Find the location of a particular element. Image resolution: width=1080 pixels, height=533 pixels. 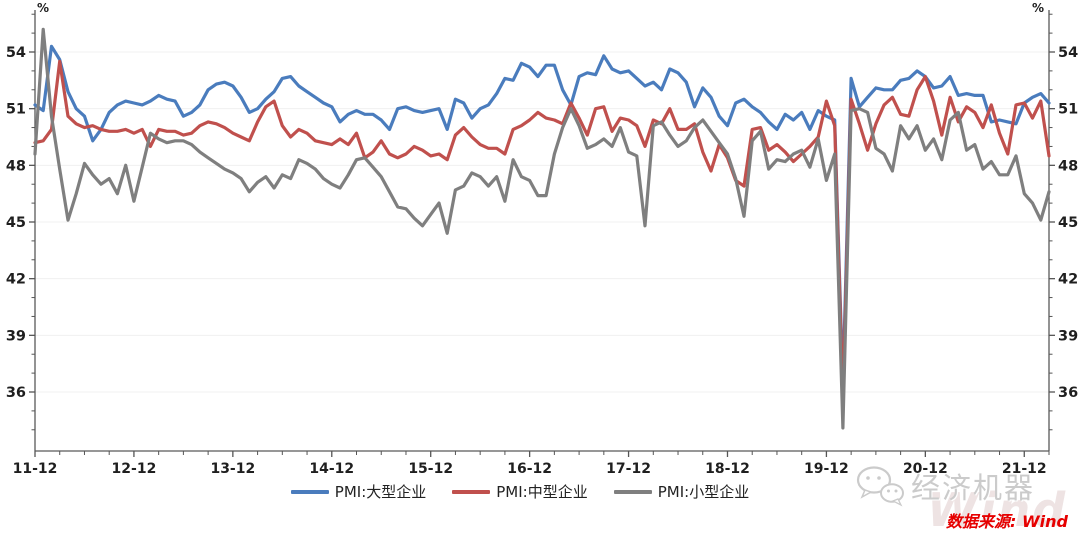

x-tick-label: 18-12 is located at coordinates (727, 469).